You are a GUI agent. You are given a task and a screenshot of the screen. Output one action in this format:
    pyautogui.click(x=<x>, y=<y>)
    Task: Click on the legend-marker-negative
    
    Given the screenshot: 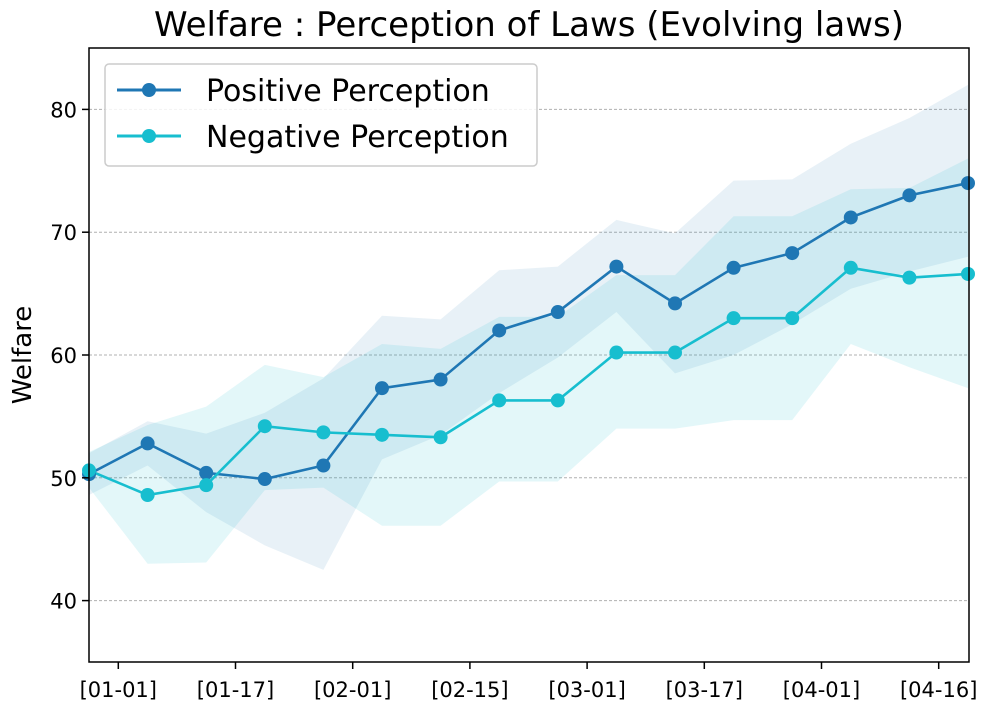 What is the action you would take?
    pyautogui.click(x=149, y=136)
    